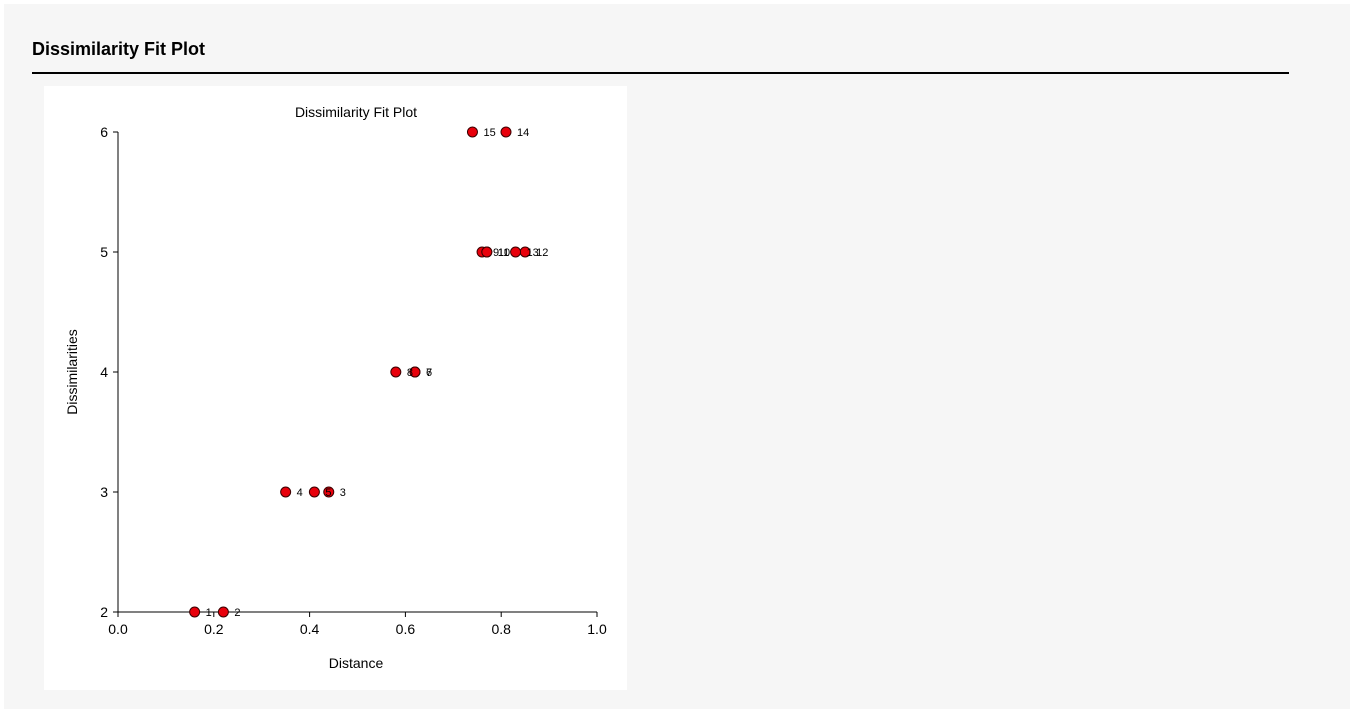 The width and height of the screenshot is (1354, 713). Describe the element at coordinates (237, 613) in the screenshot. I see `data-point-label: 2` at that location.